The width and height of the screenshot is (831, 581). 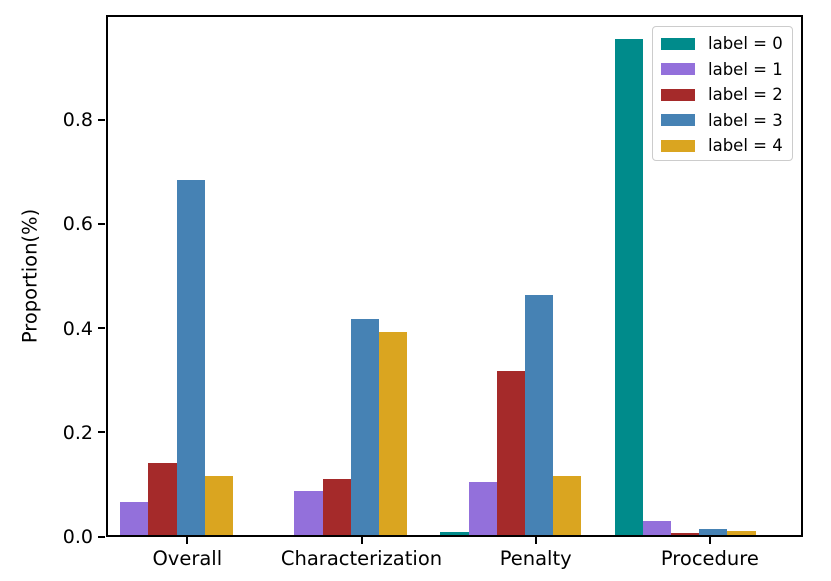 I want to click on x-tick-label-penalty: Penalty, so click(x=535, y=558).